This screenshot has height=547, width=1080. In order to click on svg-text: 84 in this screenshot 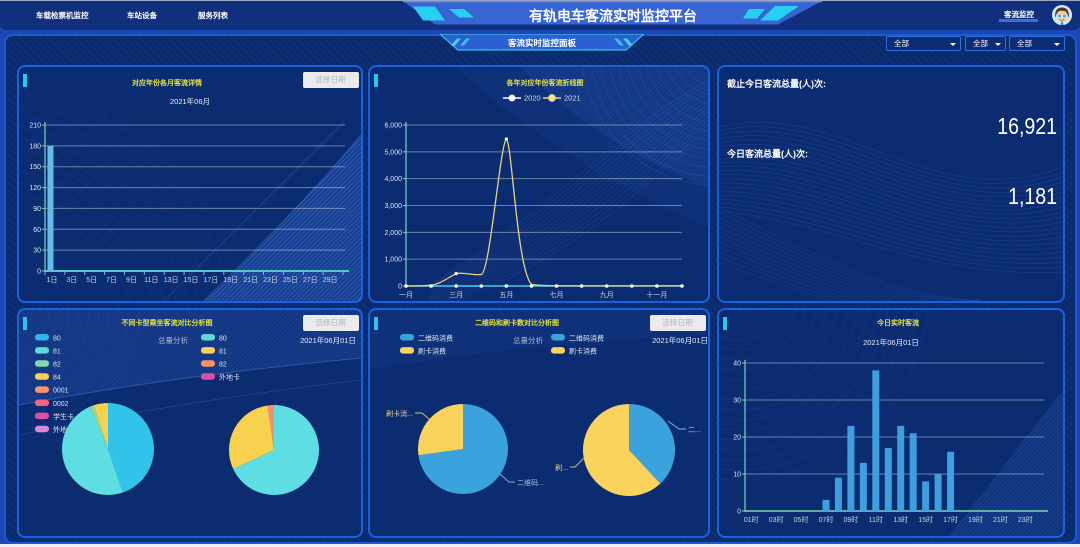, I will do `click(57, 378)`.